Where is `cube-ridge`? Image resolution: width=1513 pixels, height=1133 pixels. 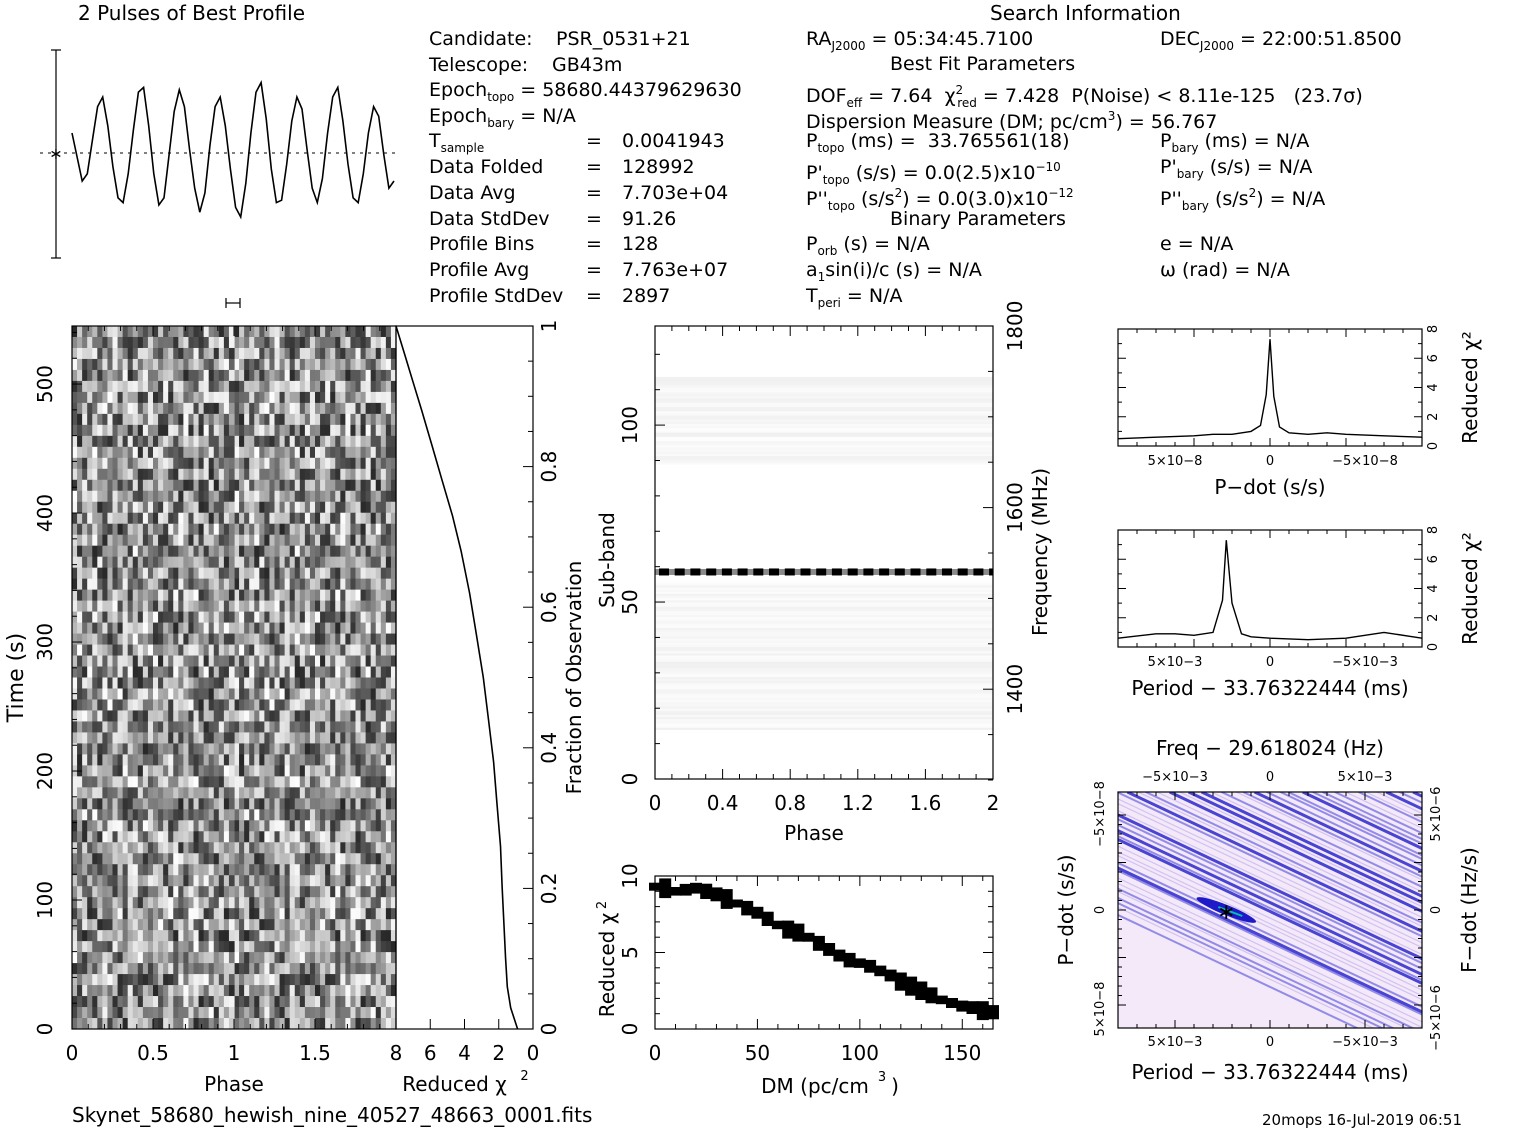 cube-ridge is located at coordinates (1270, 903).